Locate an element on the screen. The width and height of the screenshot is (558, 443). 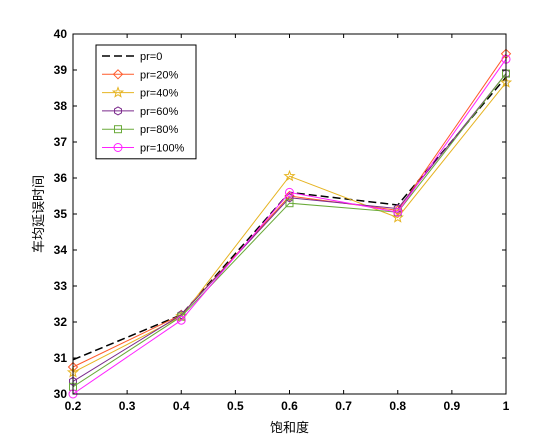
legend-label: pr=40% is located at coordinates (159, 94).